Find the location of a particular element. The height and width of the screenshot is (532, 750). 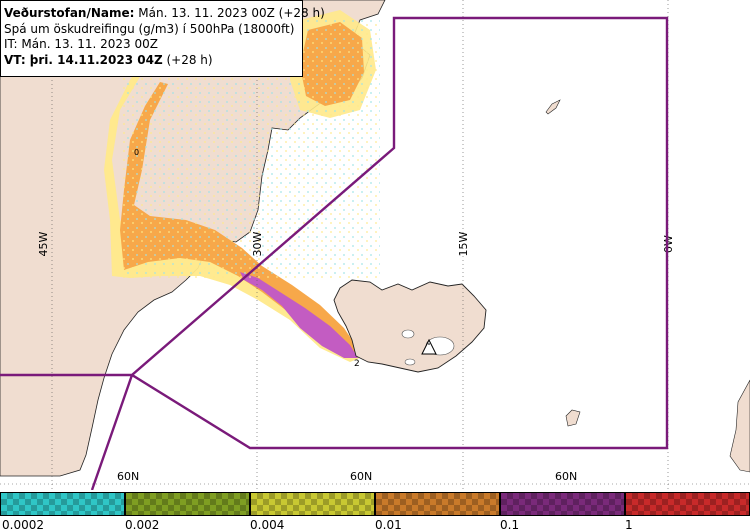

glacier-langjokull is located at coordinates (408, 334).